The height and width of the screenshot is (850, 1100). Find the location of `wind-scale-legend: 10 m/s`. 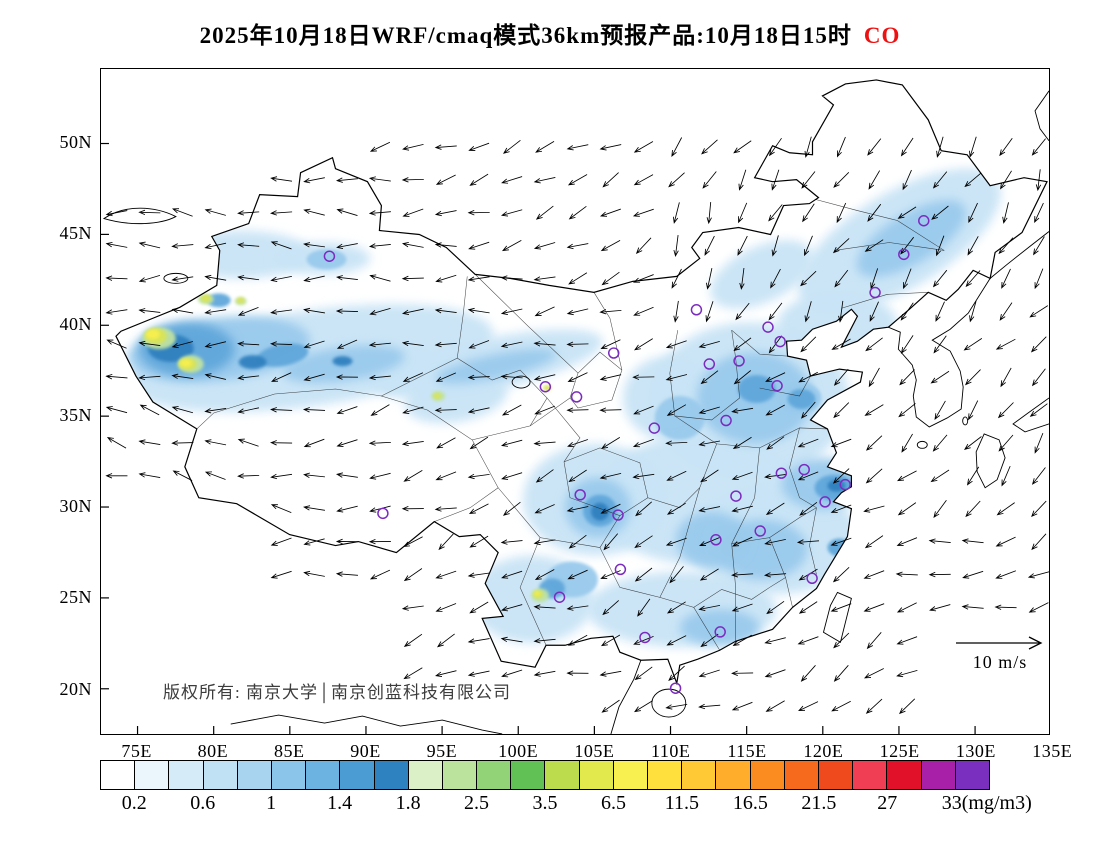

wind-scale-legend: 10 m/s is located at coordinates (1000, 653).